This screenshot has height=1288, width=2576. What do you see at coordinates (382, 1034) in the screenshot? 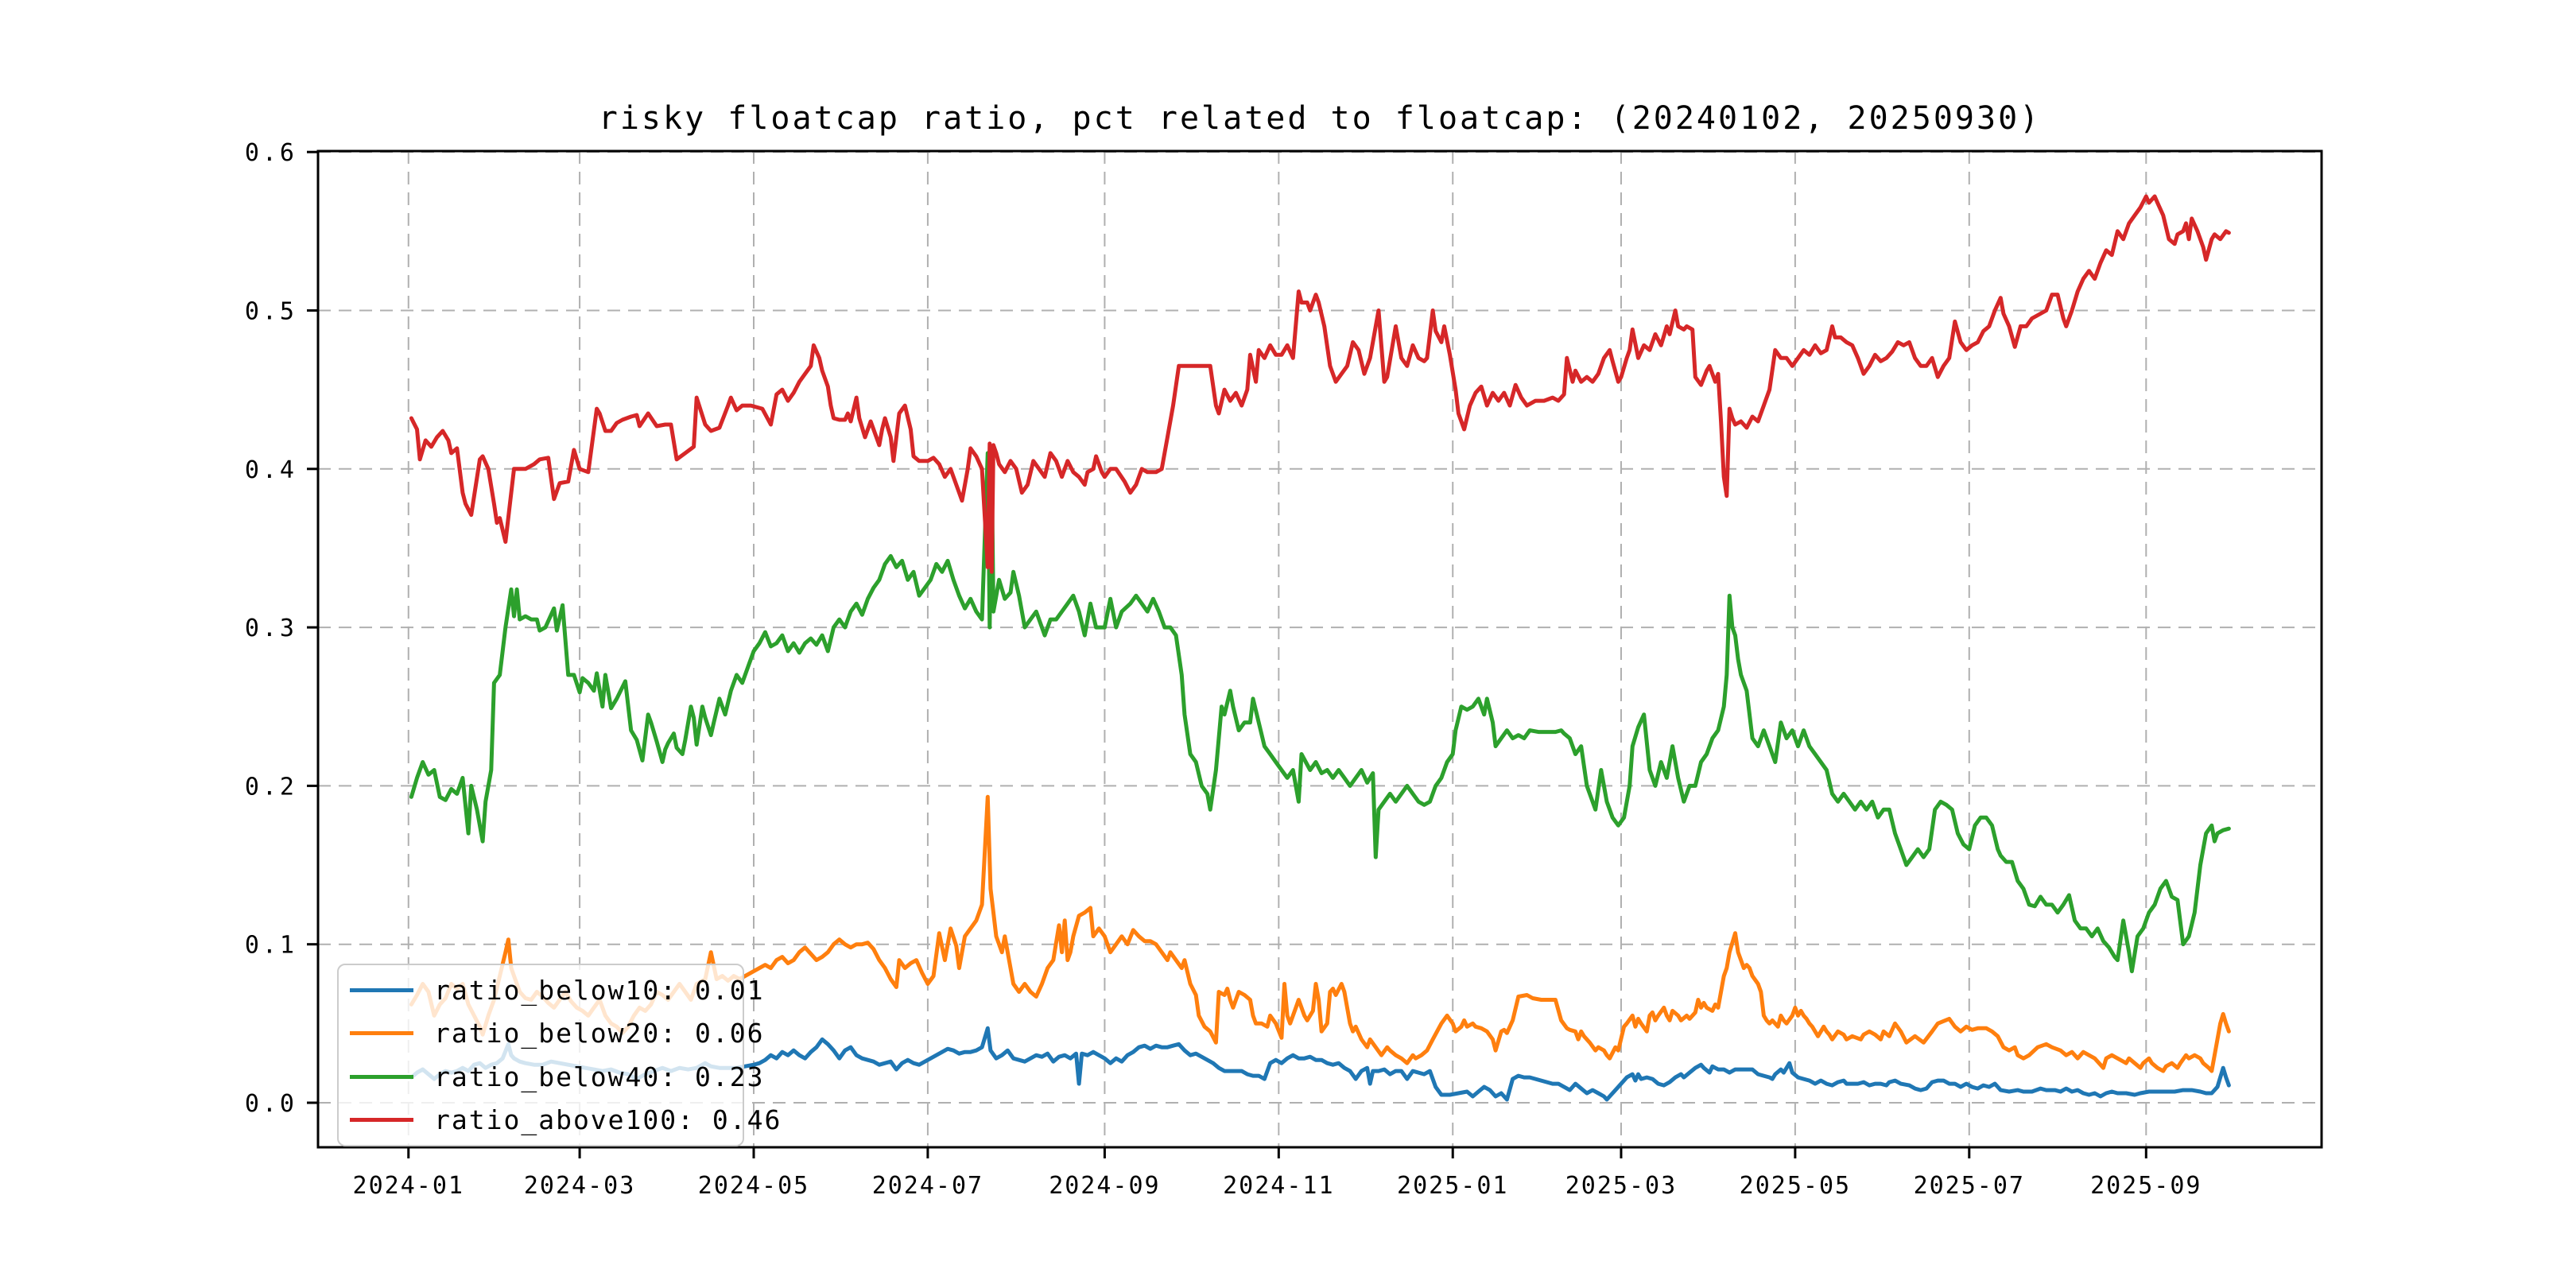
I see `legend-line-sample-ratio_below20` at bounding box center [382, 1034].